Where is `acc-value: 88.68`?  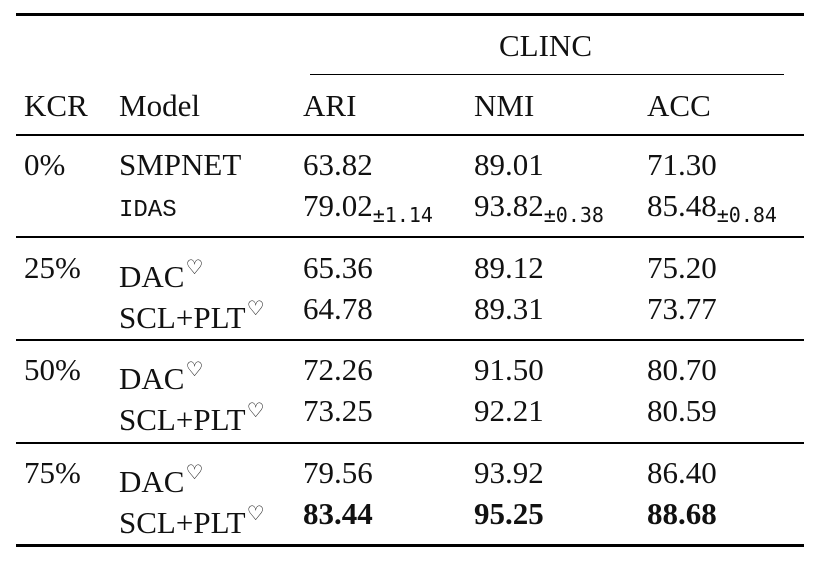 acc-value: 88.68 is located at coordinates (682, 513).